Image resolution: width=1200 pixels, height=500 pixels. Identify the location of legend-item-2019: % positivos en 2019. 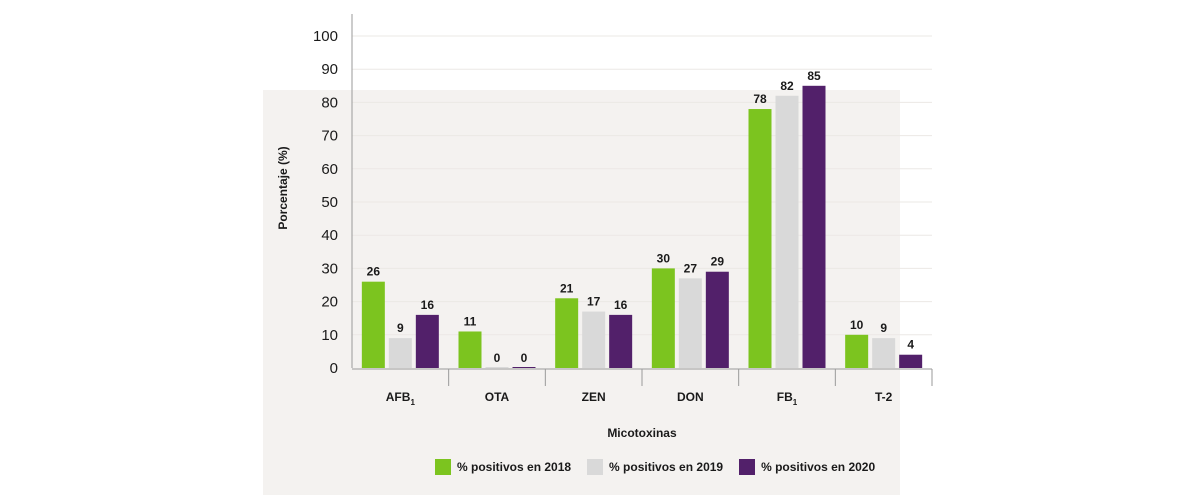
(655, 467).